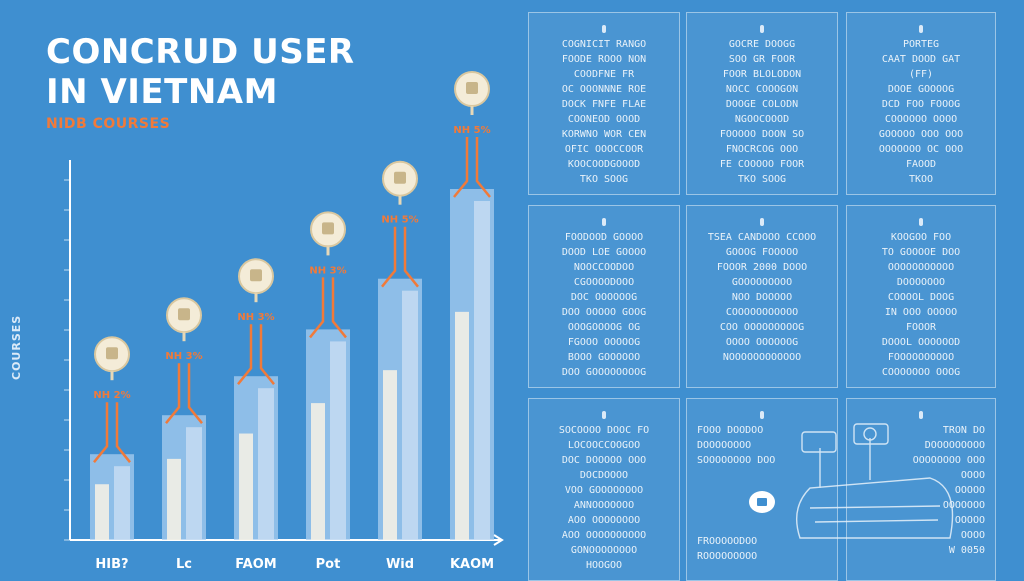 This screenshot has width=1024, height=581. What do you see at coordinates (727, 541) in the screenshot?
I see `panel-text-line: FROOOOODOO` at bounding box center [727, 541].